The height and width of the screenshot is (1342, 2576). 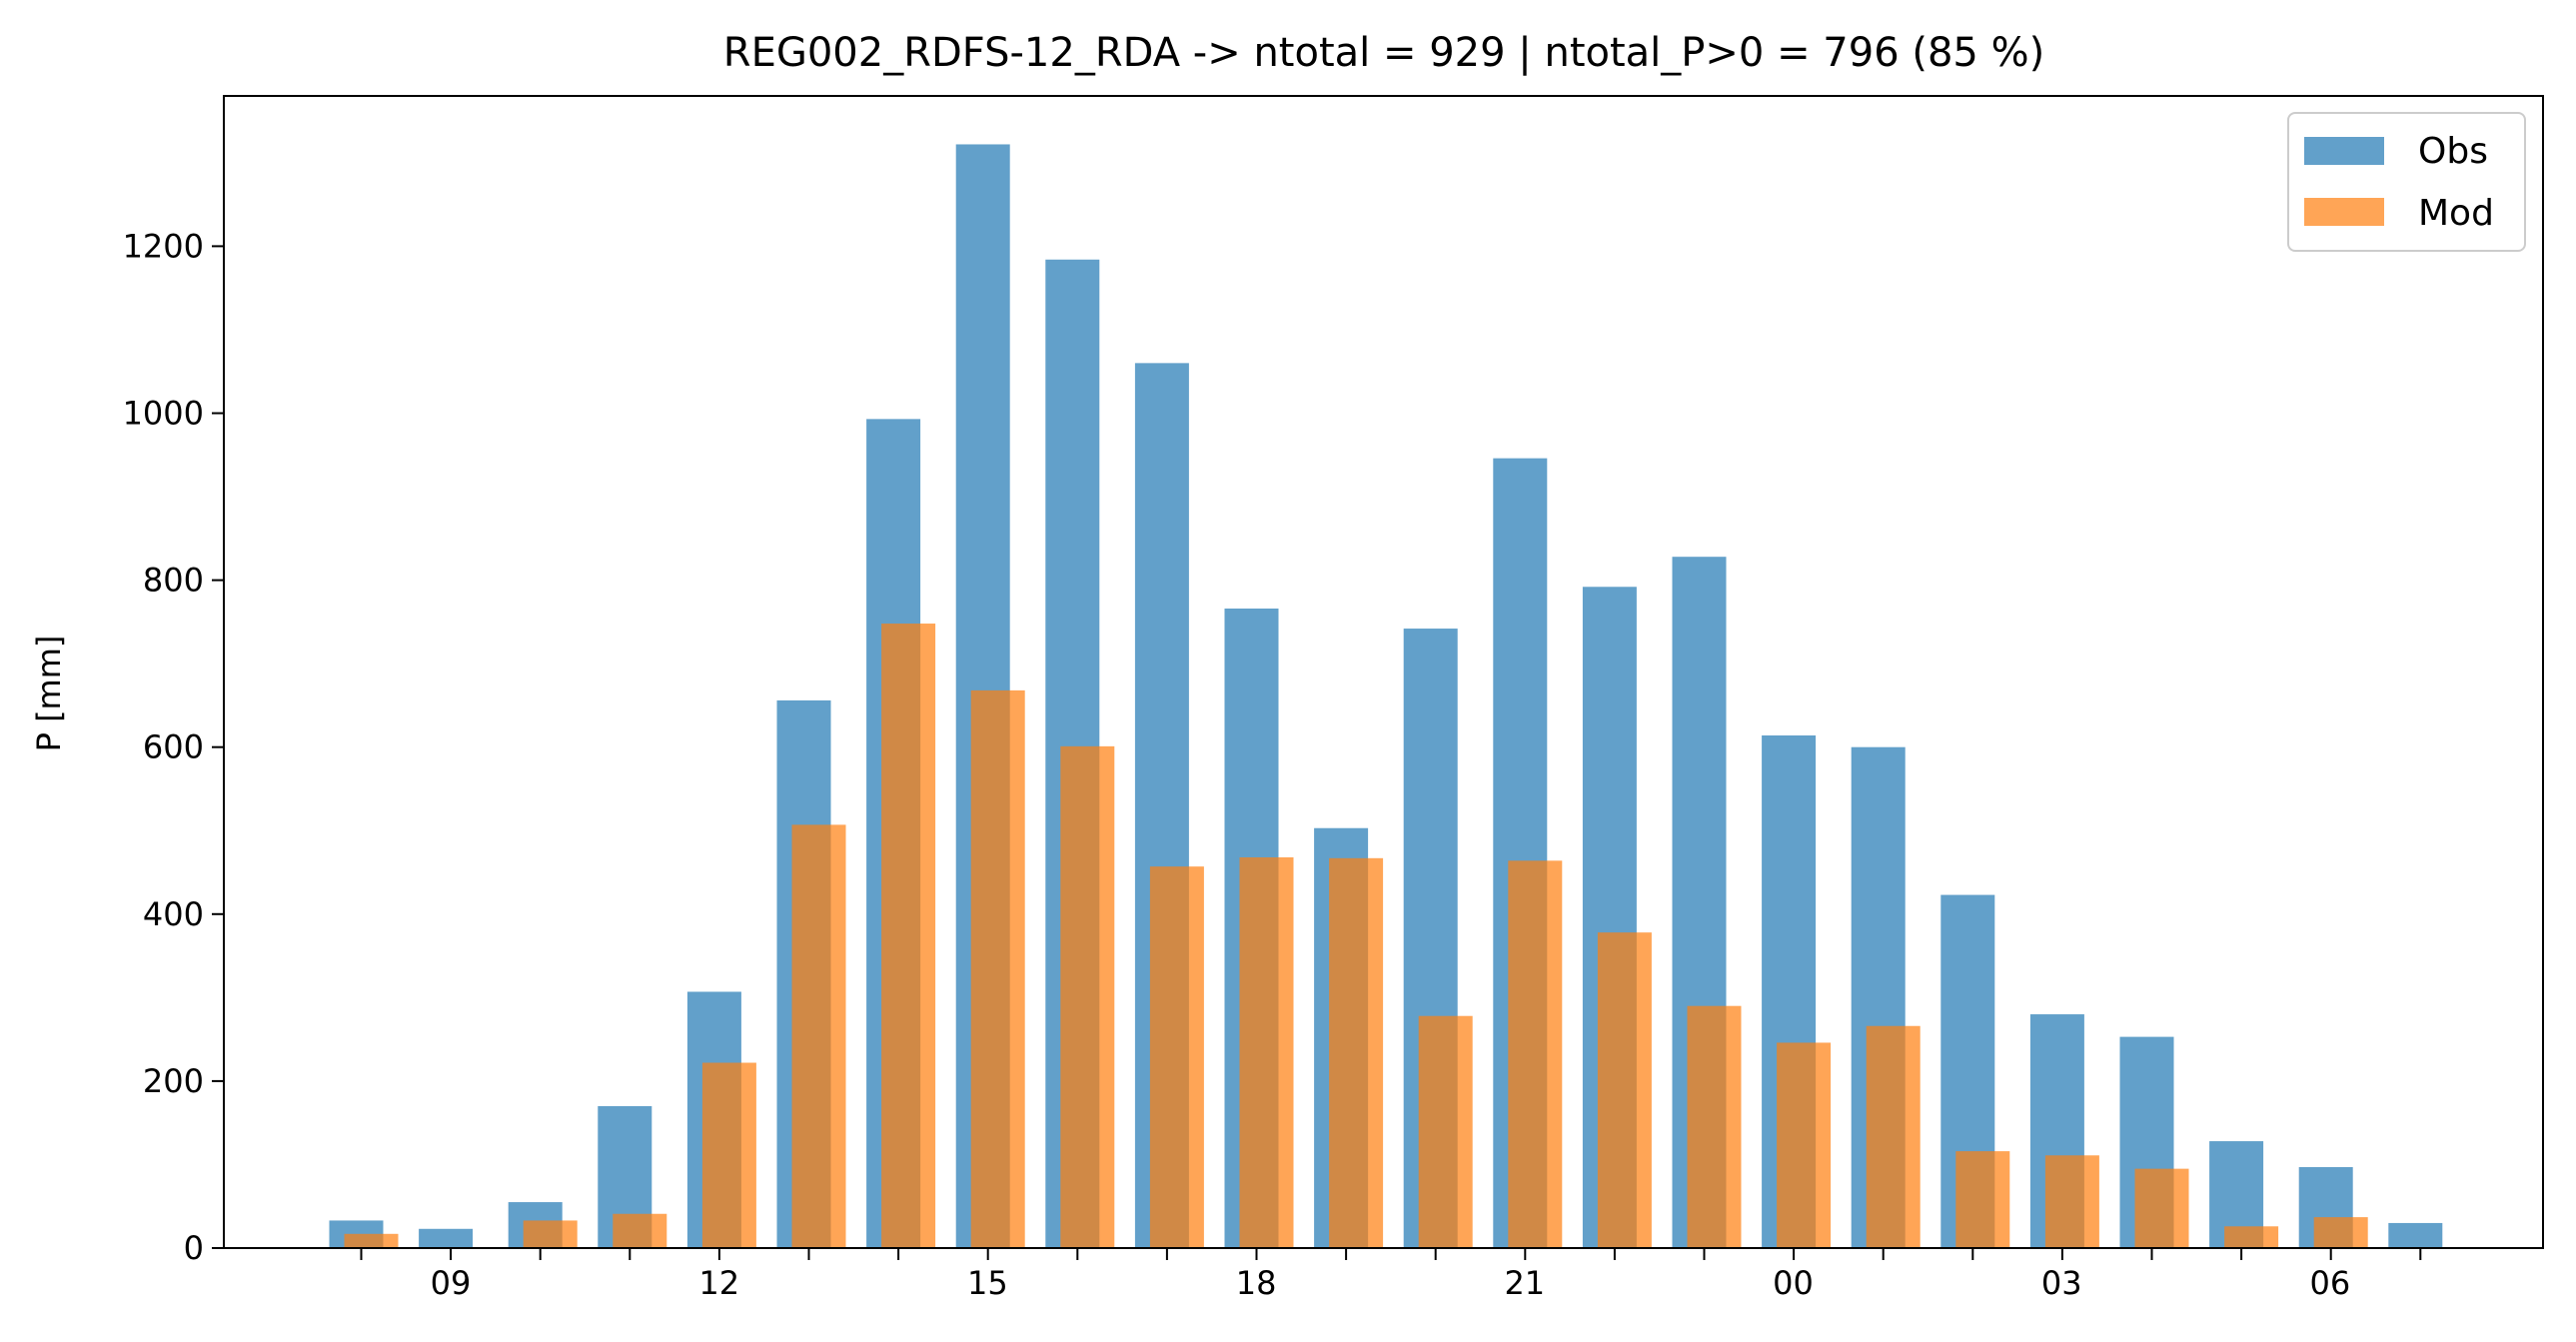 What do you see at coordinates (2453, 151) in the screenshot?
I see `legend-label-obs: Obs` at bounding box center [2453, 151].